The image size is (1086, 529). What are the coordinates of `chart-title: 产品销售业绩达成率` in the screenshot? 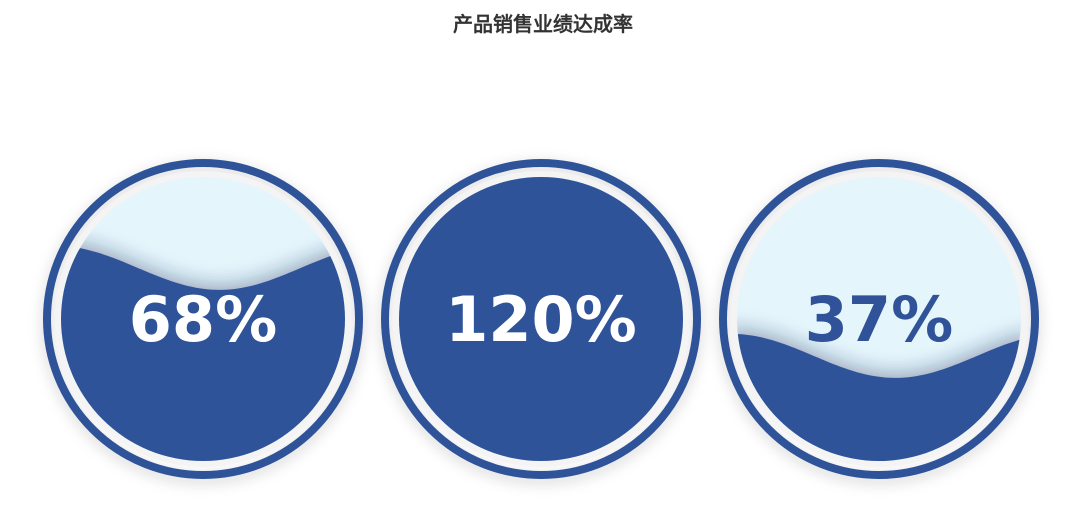 It's located at (543, 24).